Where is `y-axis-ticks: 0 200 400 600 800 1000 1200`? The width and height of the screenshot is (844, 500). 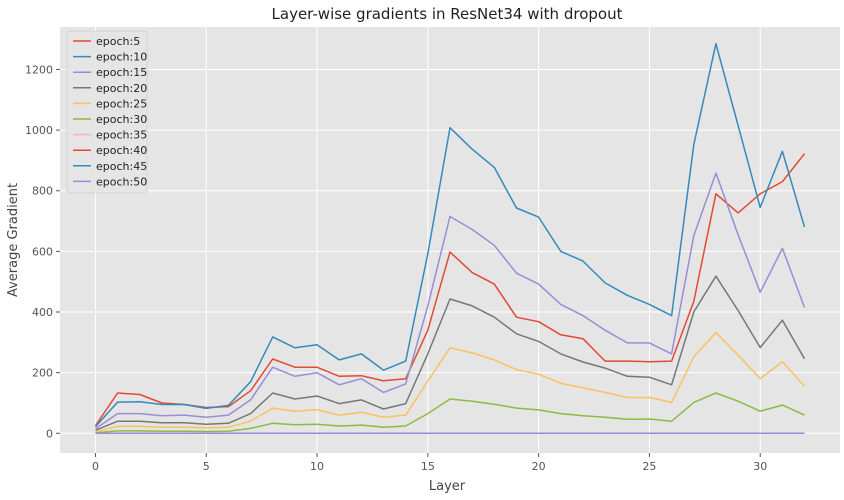
y-axis-ticks: 0 200 400 600 800 1000 1200 is located at coordinates (42, 251).